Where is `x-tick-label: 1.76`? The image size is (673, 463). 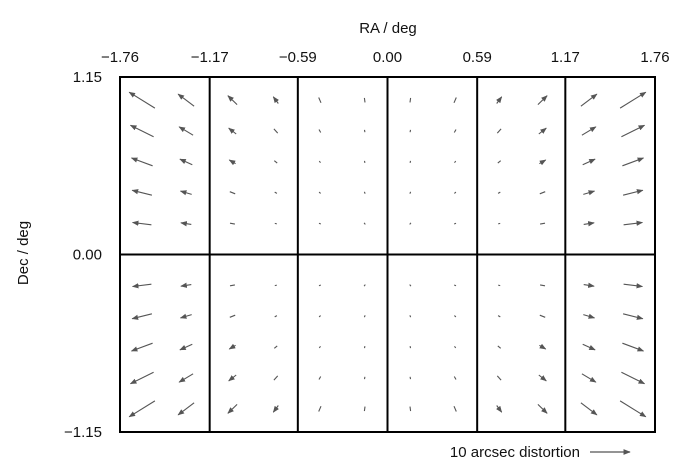
x-tick-label: 1.76 is located at coordinates (654, 57).